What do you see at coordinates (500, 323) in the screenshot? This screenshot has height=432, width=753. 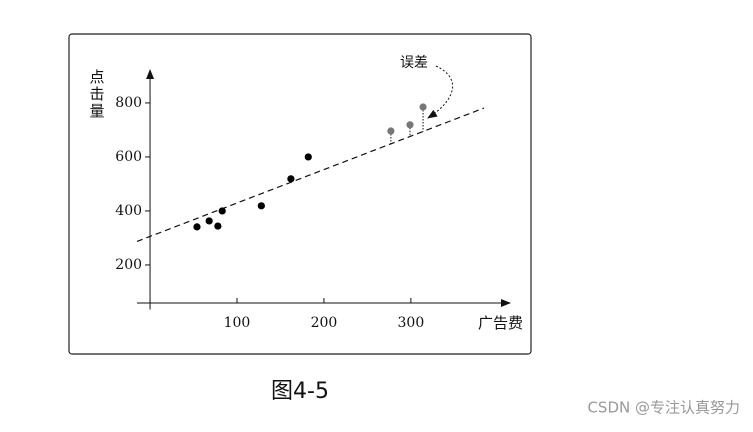 I see `x-axis-label: 广告费` at bounding box center [500, 323].